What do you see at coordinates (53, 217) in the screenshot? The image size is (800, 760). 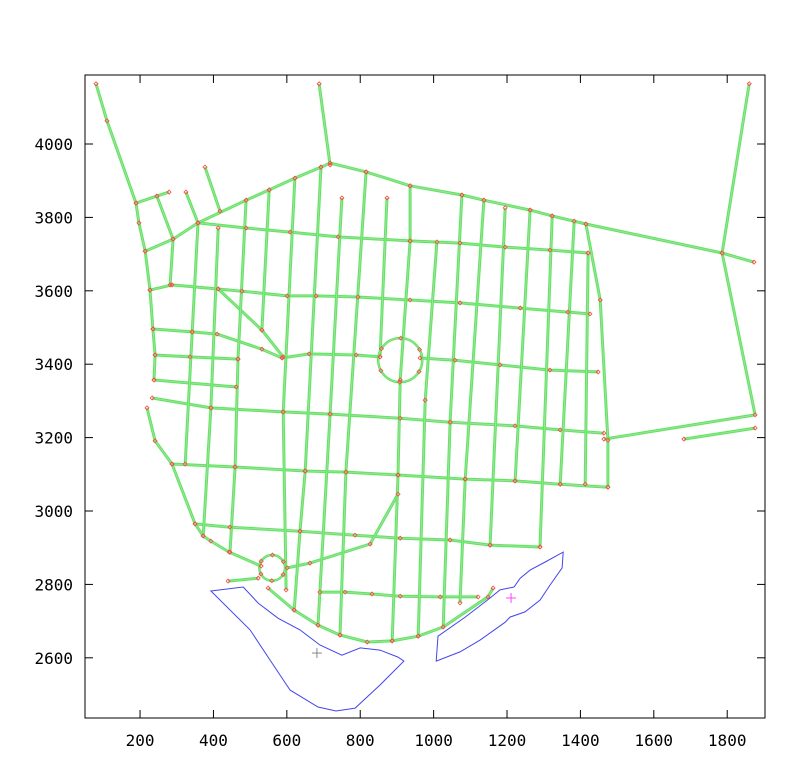 I see `y-tick-label: 3800` at bounding box center [53, 217].